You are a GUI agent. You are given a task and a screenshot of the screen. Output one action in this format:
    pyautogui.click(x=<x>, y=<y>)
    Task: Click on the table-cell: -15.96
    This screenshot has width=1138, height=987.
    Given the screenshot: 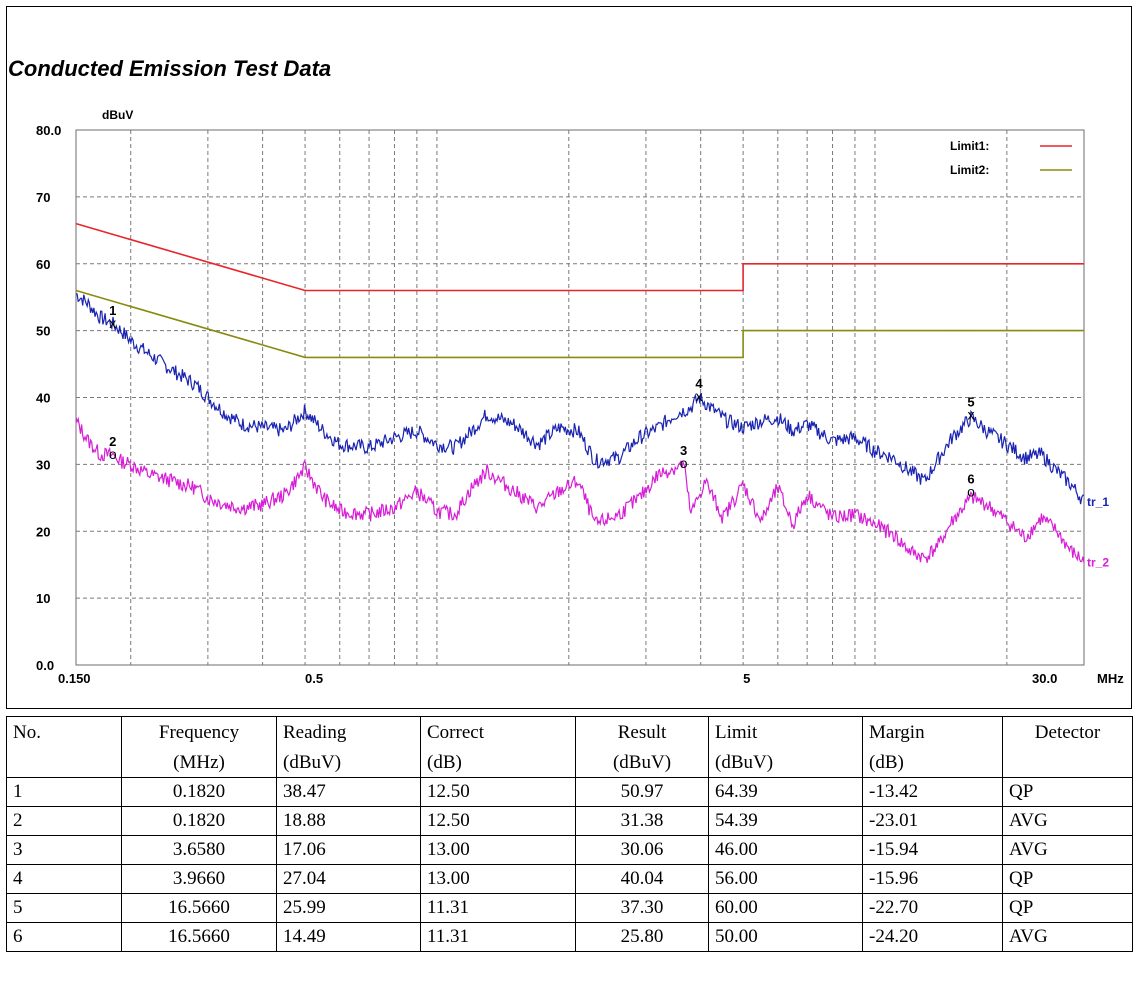 What is the action you would take?
    pyautogui.click(x=932, y=879)
    